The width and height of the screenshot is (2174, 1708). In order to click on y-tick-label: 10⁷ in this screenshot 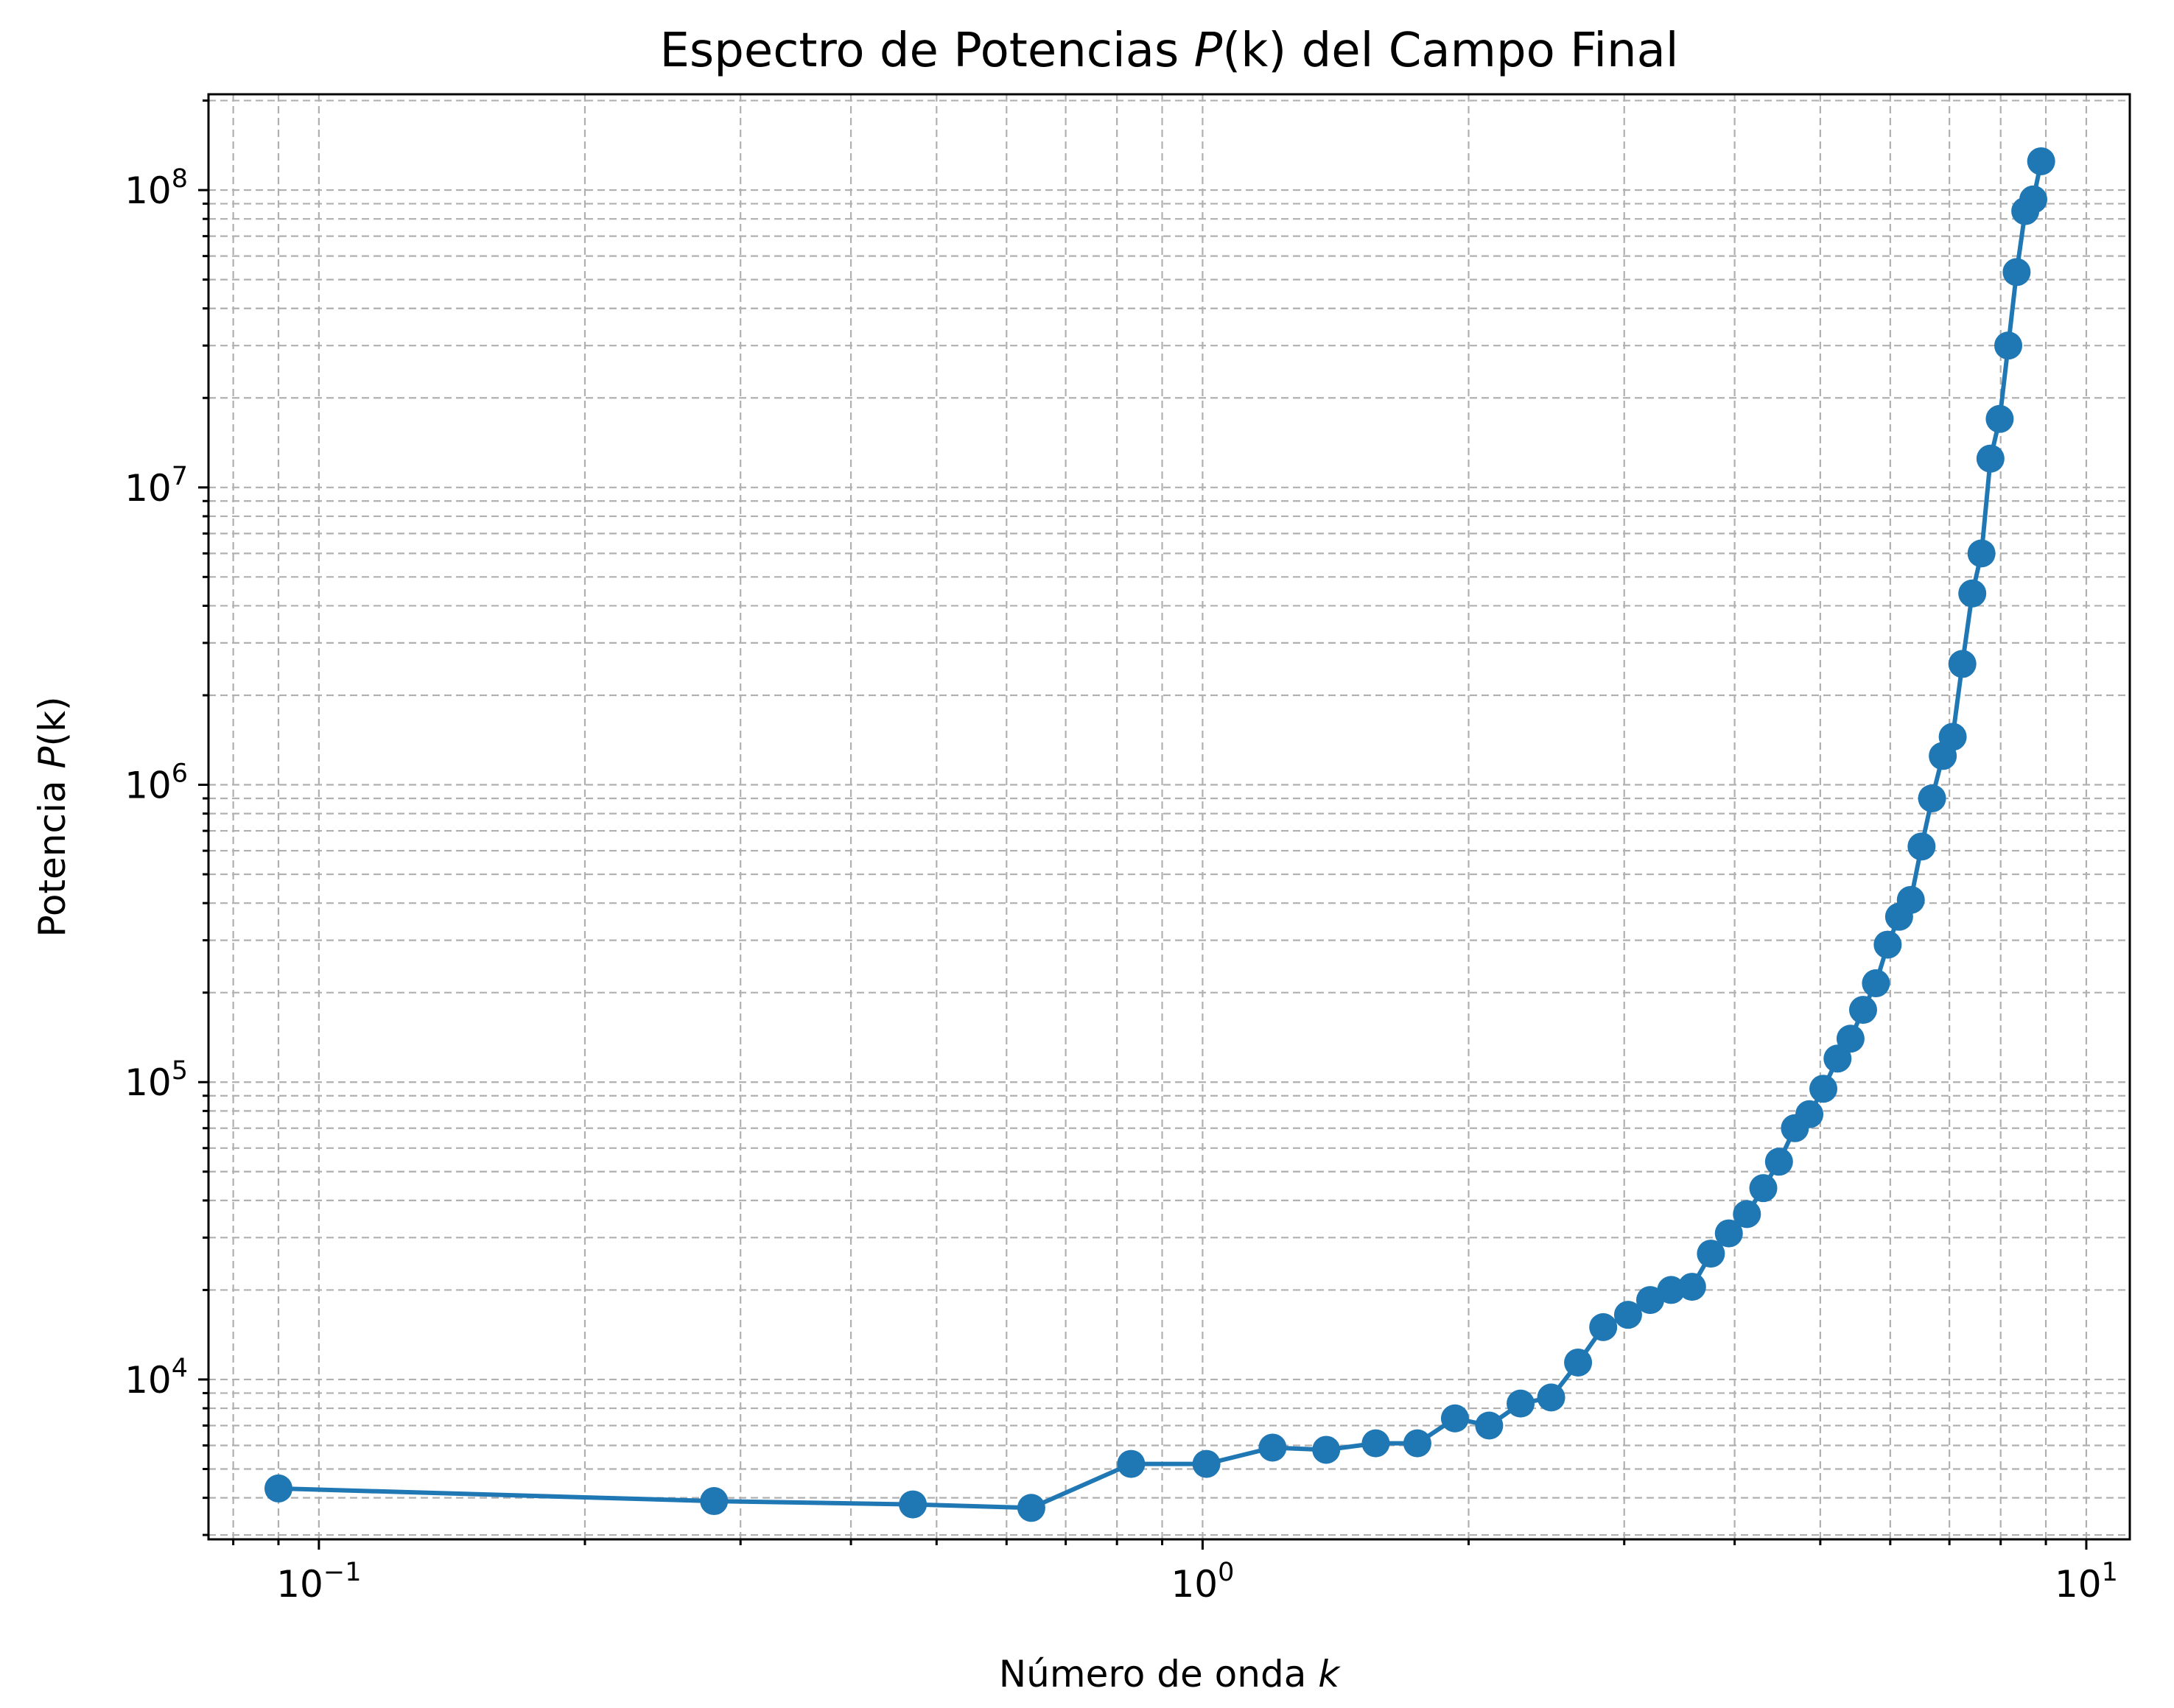, I will do `click(156, 486)`.